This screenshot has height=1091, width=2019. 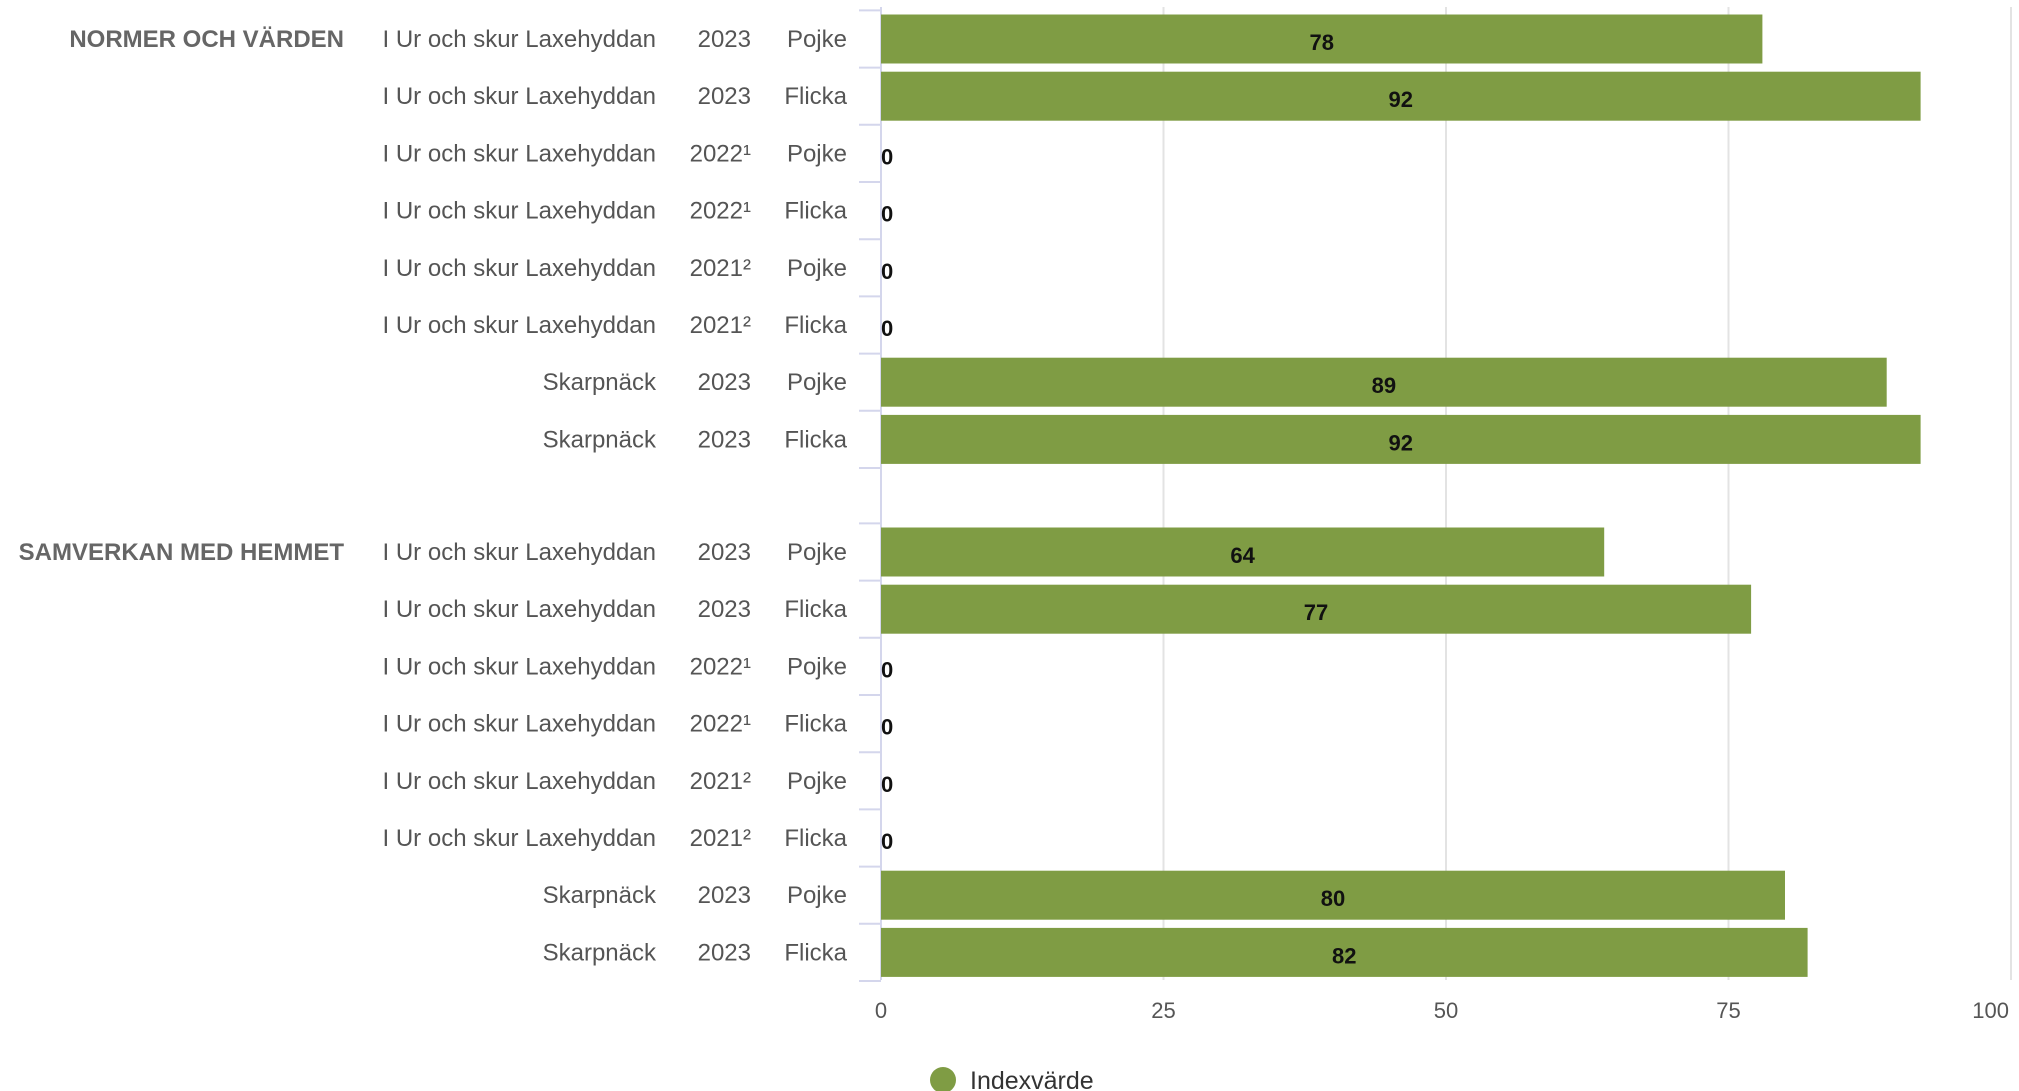 I want to click on group-label: NORMER OCH VÄRDEN, so click(x=206, y=39).